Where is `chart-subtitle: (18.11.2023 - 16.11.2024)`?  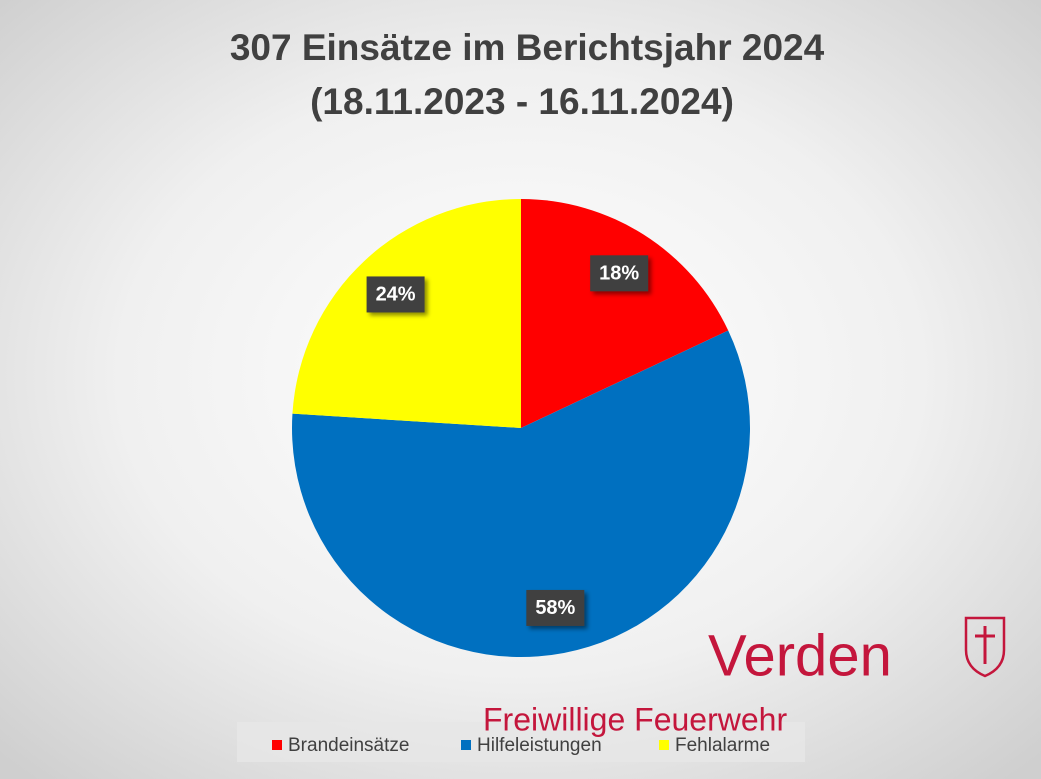 chart-subtitle: (18.11.2023 - 16.11.2024) is located at coordinates (522, 101).